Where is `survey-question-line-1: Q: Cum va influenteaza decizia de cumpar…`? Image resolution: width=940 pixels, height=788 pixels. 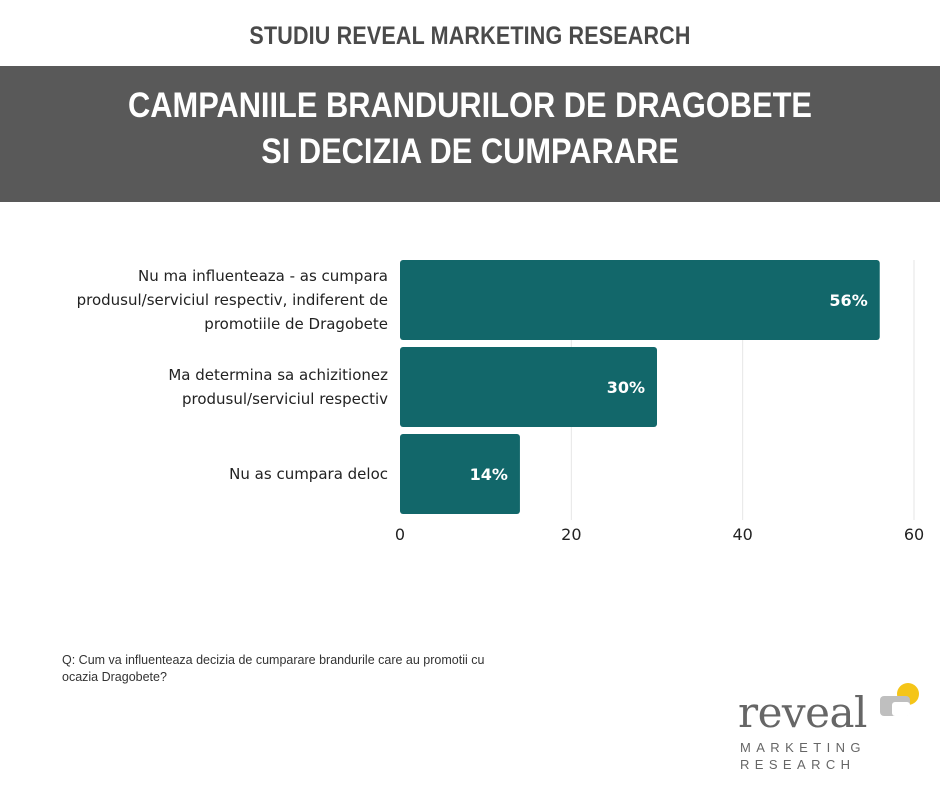
survey-question-line-1: Q: Cum va influenteaza decizia de cumpar… is located at coordinates (273, 660).